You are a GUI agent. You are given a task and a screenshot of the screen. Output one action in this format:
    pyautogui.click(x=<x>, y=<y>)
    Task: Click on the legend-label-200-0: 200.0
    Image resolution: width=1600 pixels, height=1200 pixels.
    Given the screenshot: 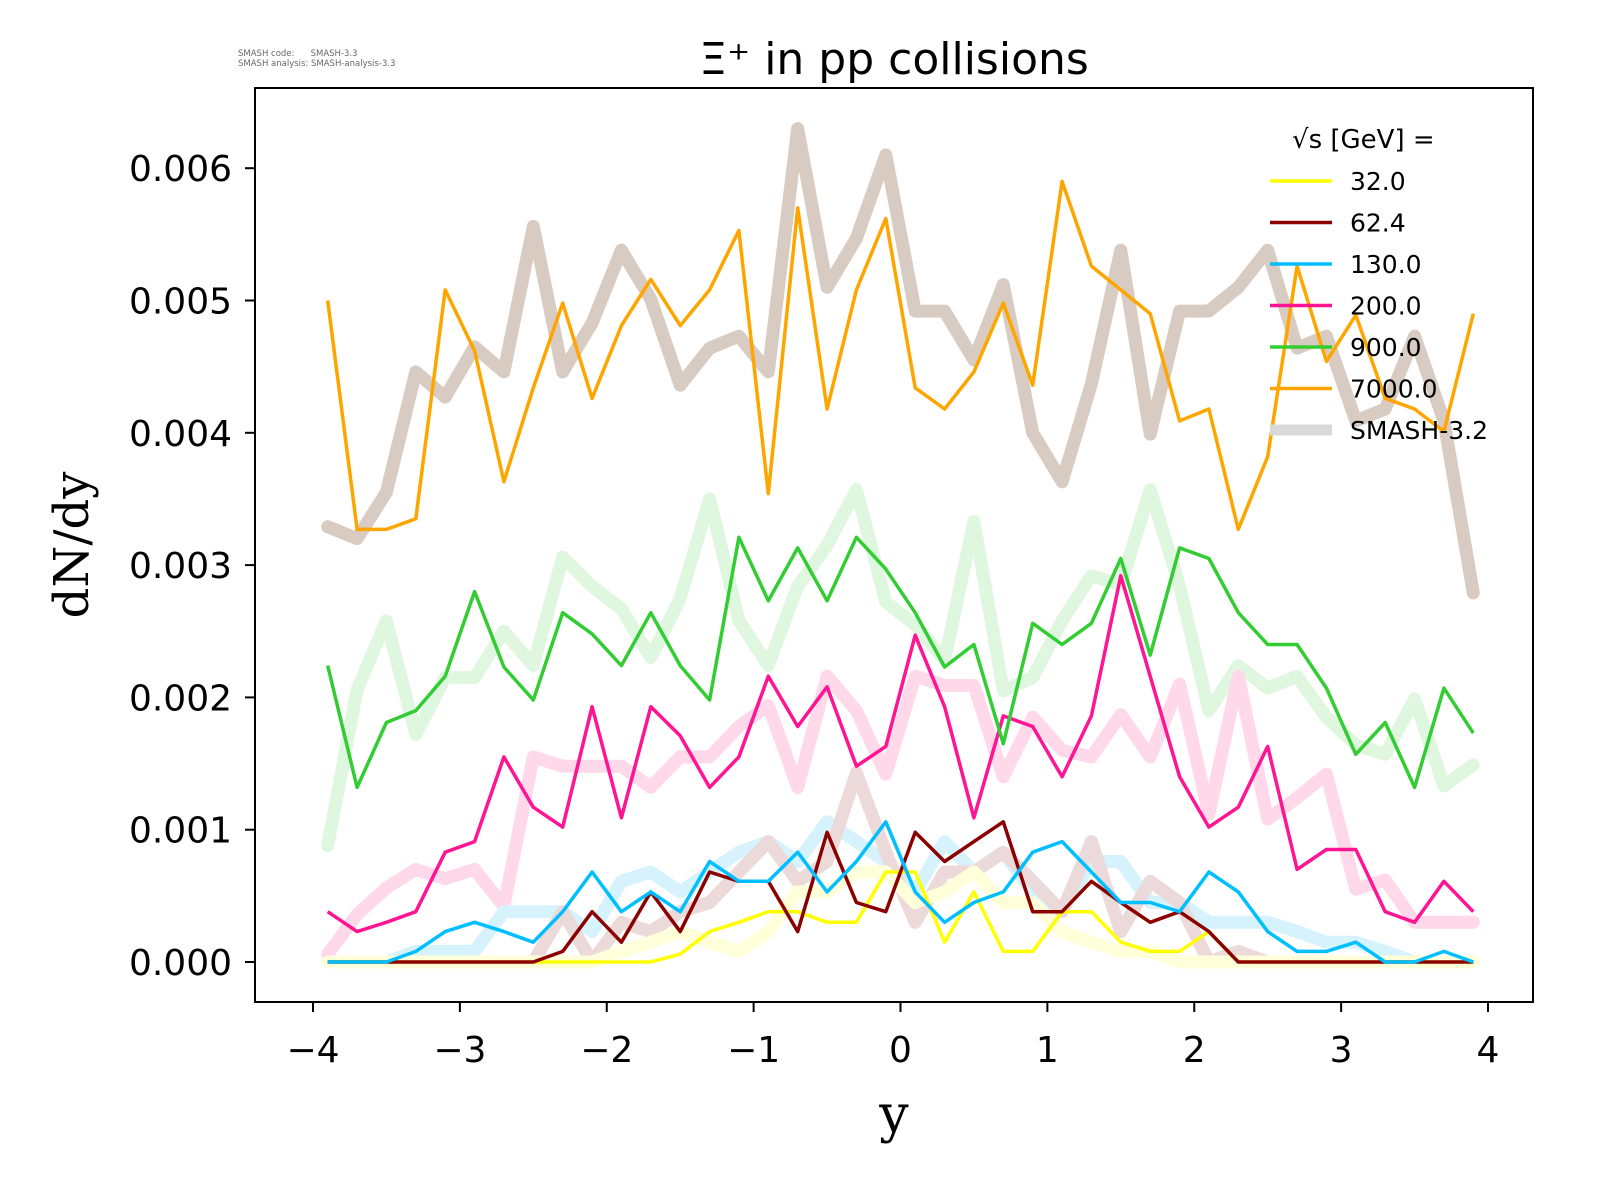 What is the action you would take?
    pyautogui.click(x=1386, y=306)
    